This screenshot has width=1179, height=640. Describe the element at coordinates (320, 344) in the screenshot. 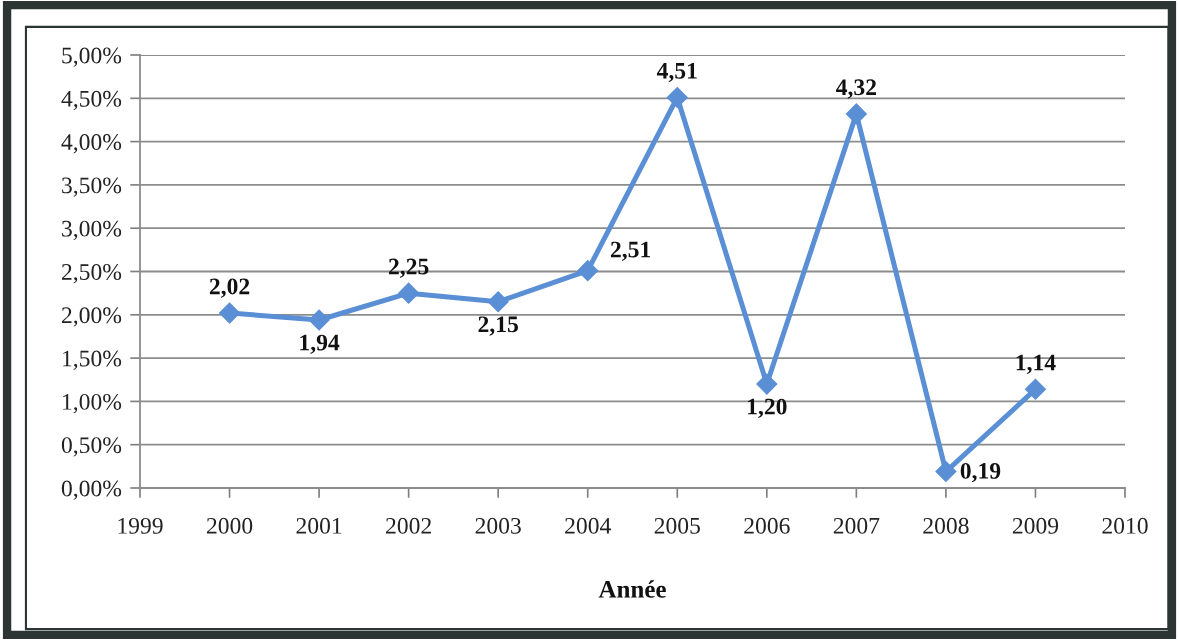

I see `data-label: 1,94` at that location.